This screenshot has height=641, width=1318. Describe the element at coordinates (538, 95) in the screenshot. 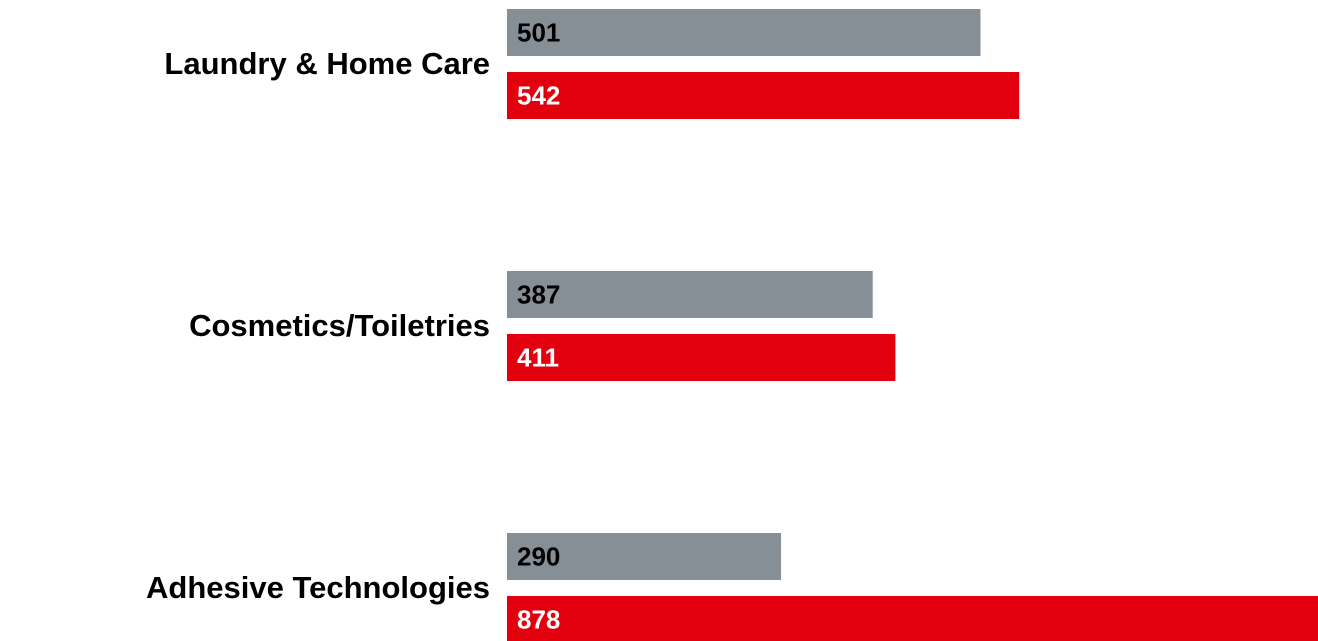

I see `value-label: 542` at that location.